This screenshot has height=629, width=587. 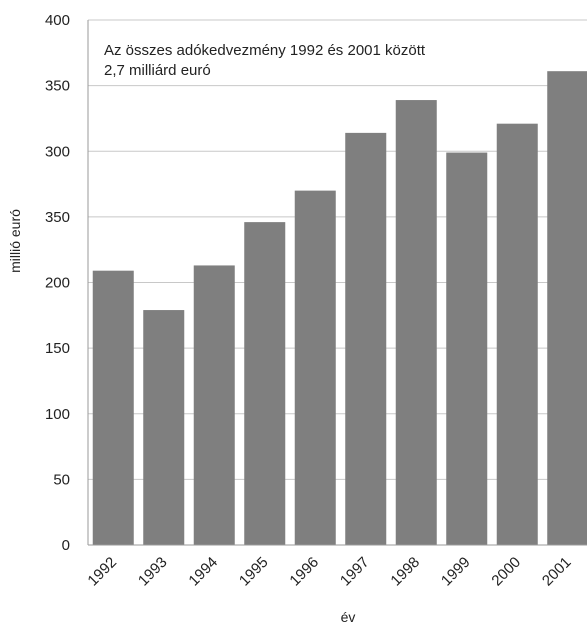 I want to click on y-tick-label: 150, so click(x=57, y=348).